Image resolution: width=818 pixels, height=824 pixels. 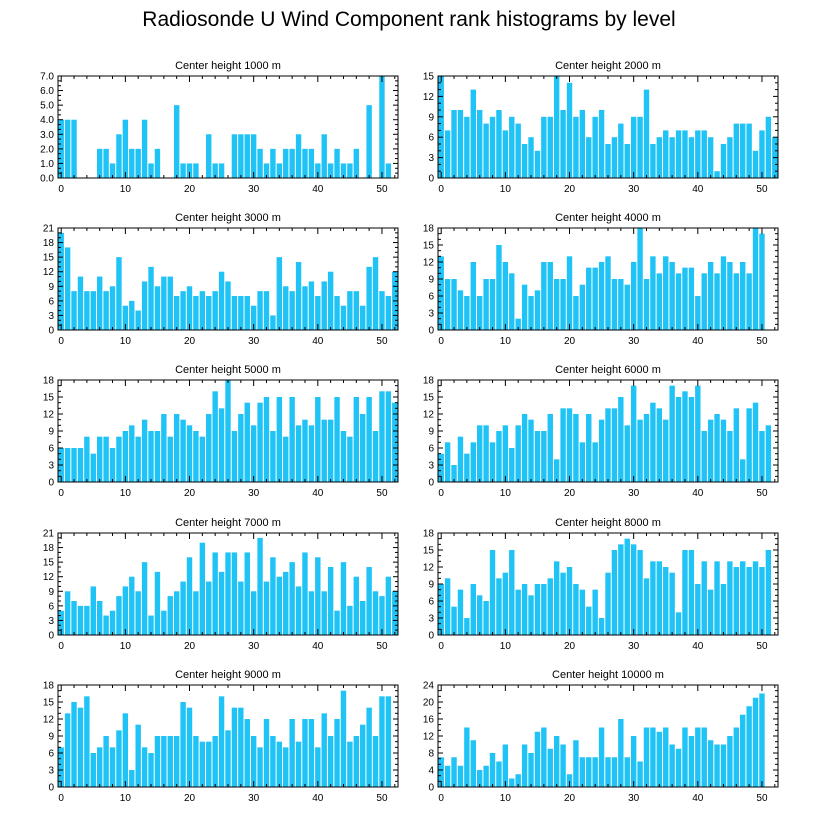 What do you see at coordinates (47, 91) in the screenshot?
I see `y-tick-label: 6.0` at bounding box center [47, 91].